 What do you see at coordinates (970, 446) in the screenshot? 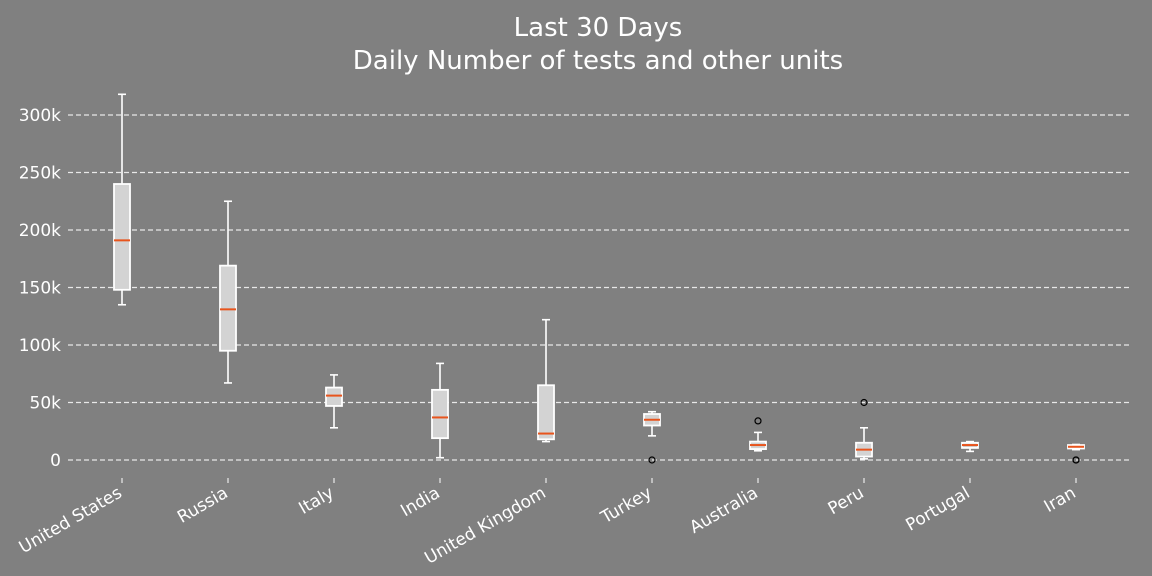
I see `box-portugal` at bounding box center [970, 446].